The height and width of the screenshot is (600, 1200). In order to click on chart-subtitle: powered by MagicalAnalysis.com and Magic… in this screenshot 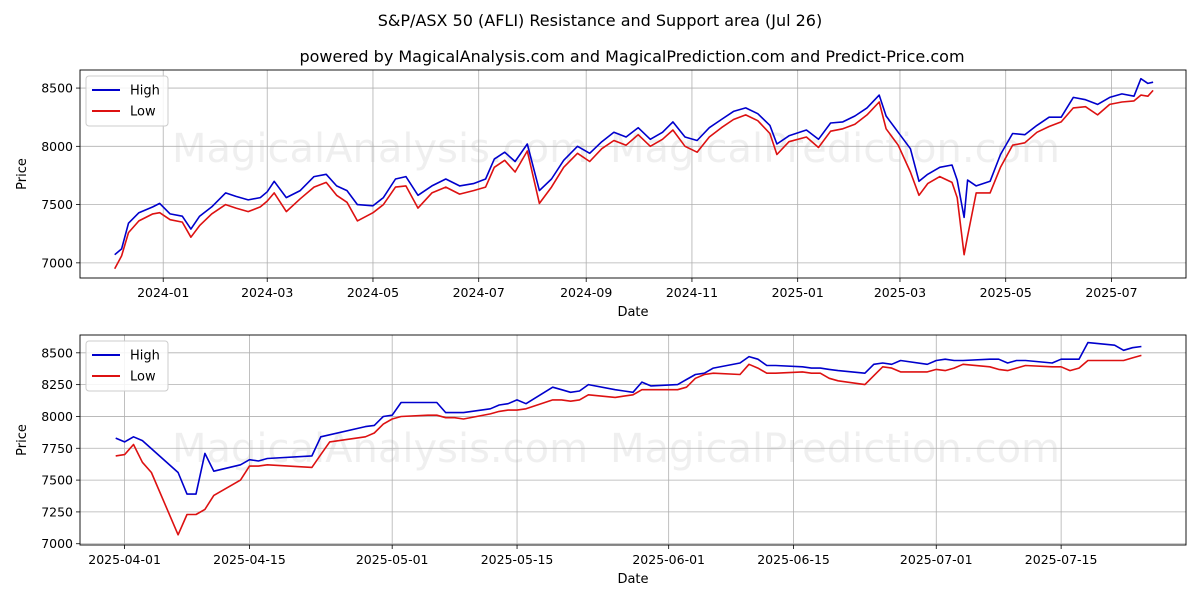, I will do `click(631, 56)`.